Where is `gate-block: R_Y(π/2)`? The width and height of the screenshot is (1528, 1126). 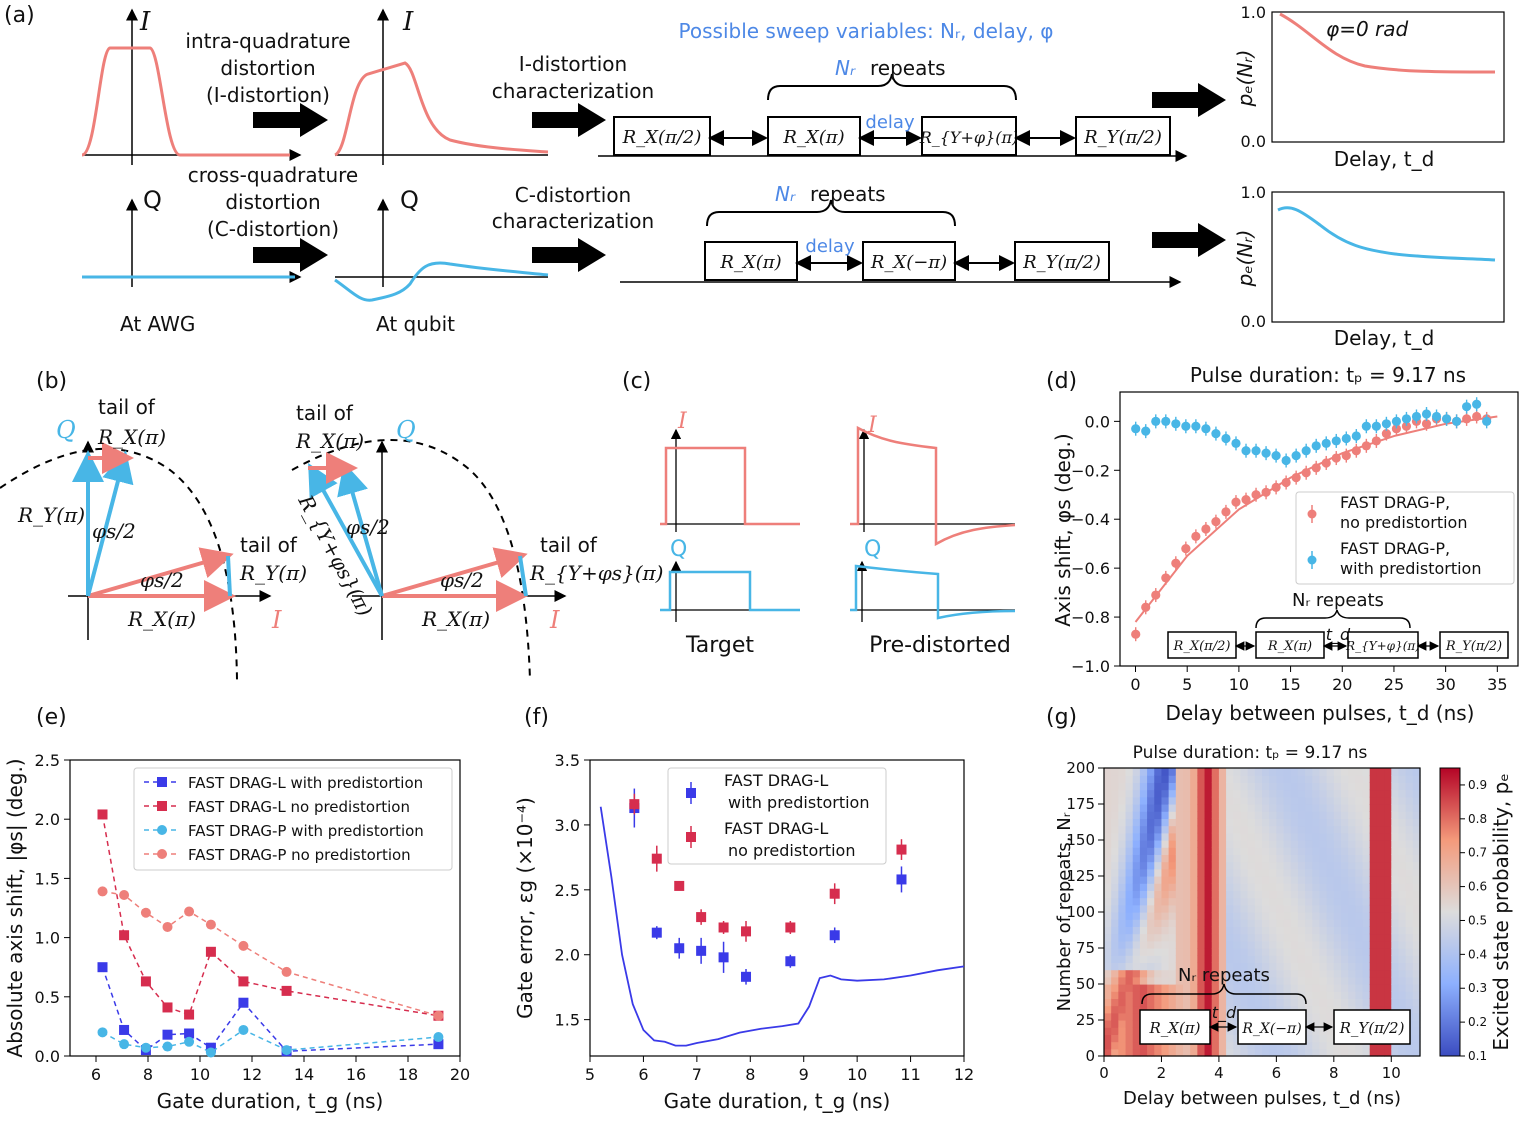 gate-block: R_Y(π/2) is located at coordinates (1123, 136).